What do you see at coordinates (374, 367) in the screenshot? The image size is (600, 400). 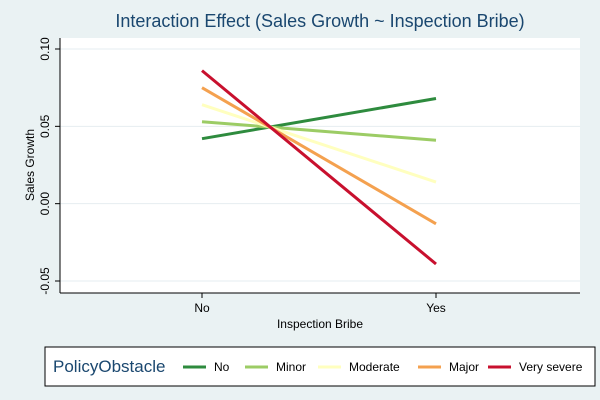 I see `legend-label-moderate: Moderate` at bounding box center [374, 367].